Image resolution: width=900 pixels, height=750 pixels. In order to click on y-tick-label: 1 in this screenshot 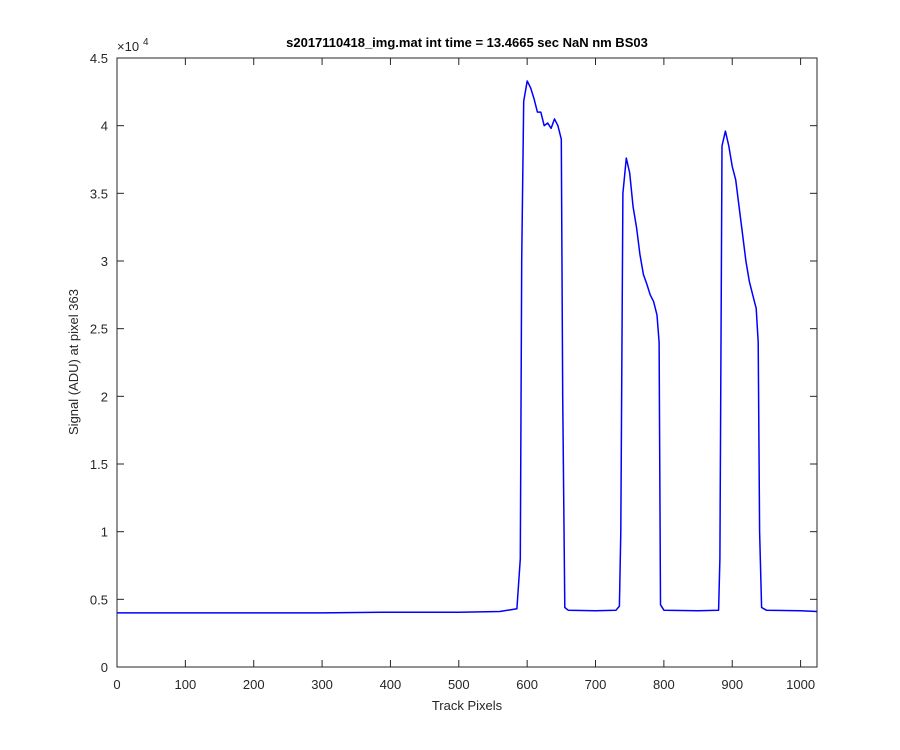, I will do `click(104, 532)`.